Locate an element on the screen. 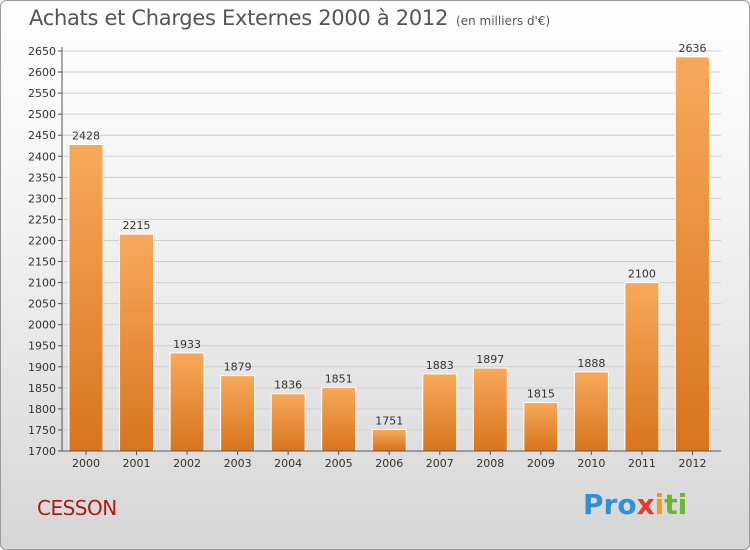 The width and height of the screenshot is (750, 550). x-tick-label: 2007 is located at coordinates (440, 463).